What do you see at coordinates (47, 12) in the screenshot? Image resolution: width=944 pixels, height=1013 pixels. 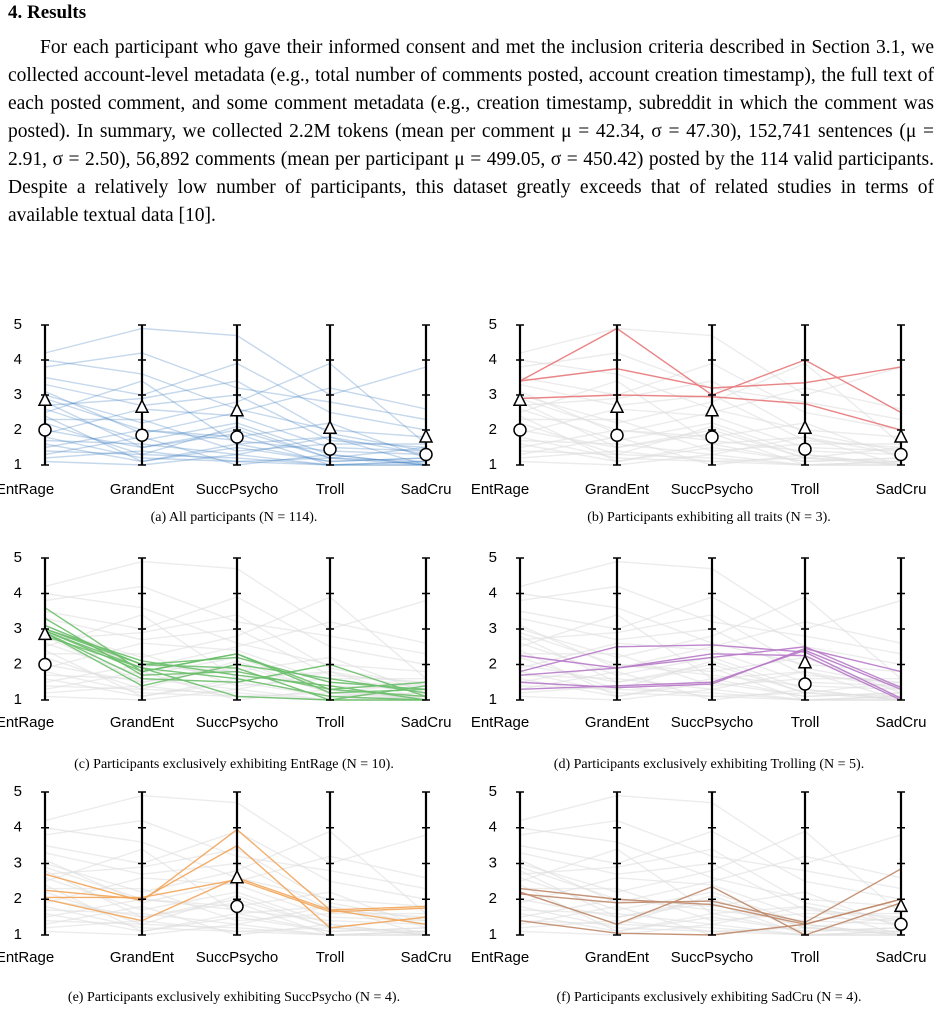 I see `section-heading: 4. Results` at bounding box center [47, 12].